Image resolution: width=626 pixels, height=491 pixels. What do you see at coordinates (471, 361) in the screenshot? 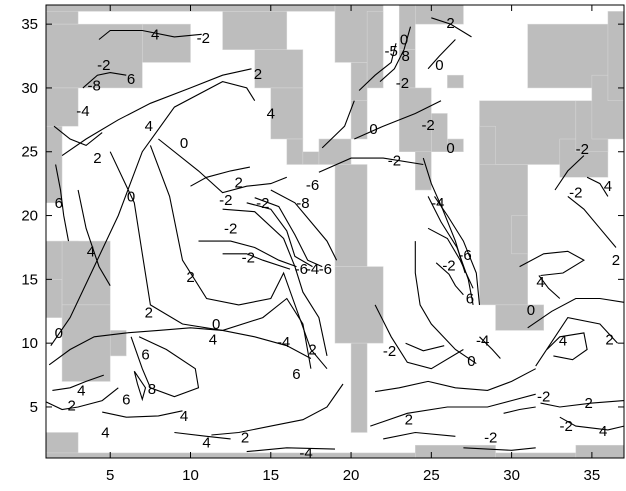
I see `contour-label-58: 0` at bounding box center [471, 361].